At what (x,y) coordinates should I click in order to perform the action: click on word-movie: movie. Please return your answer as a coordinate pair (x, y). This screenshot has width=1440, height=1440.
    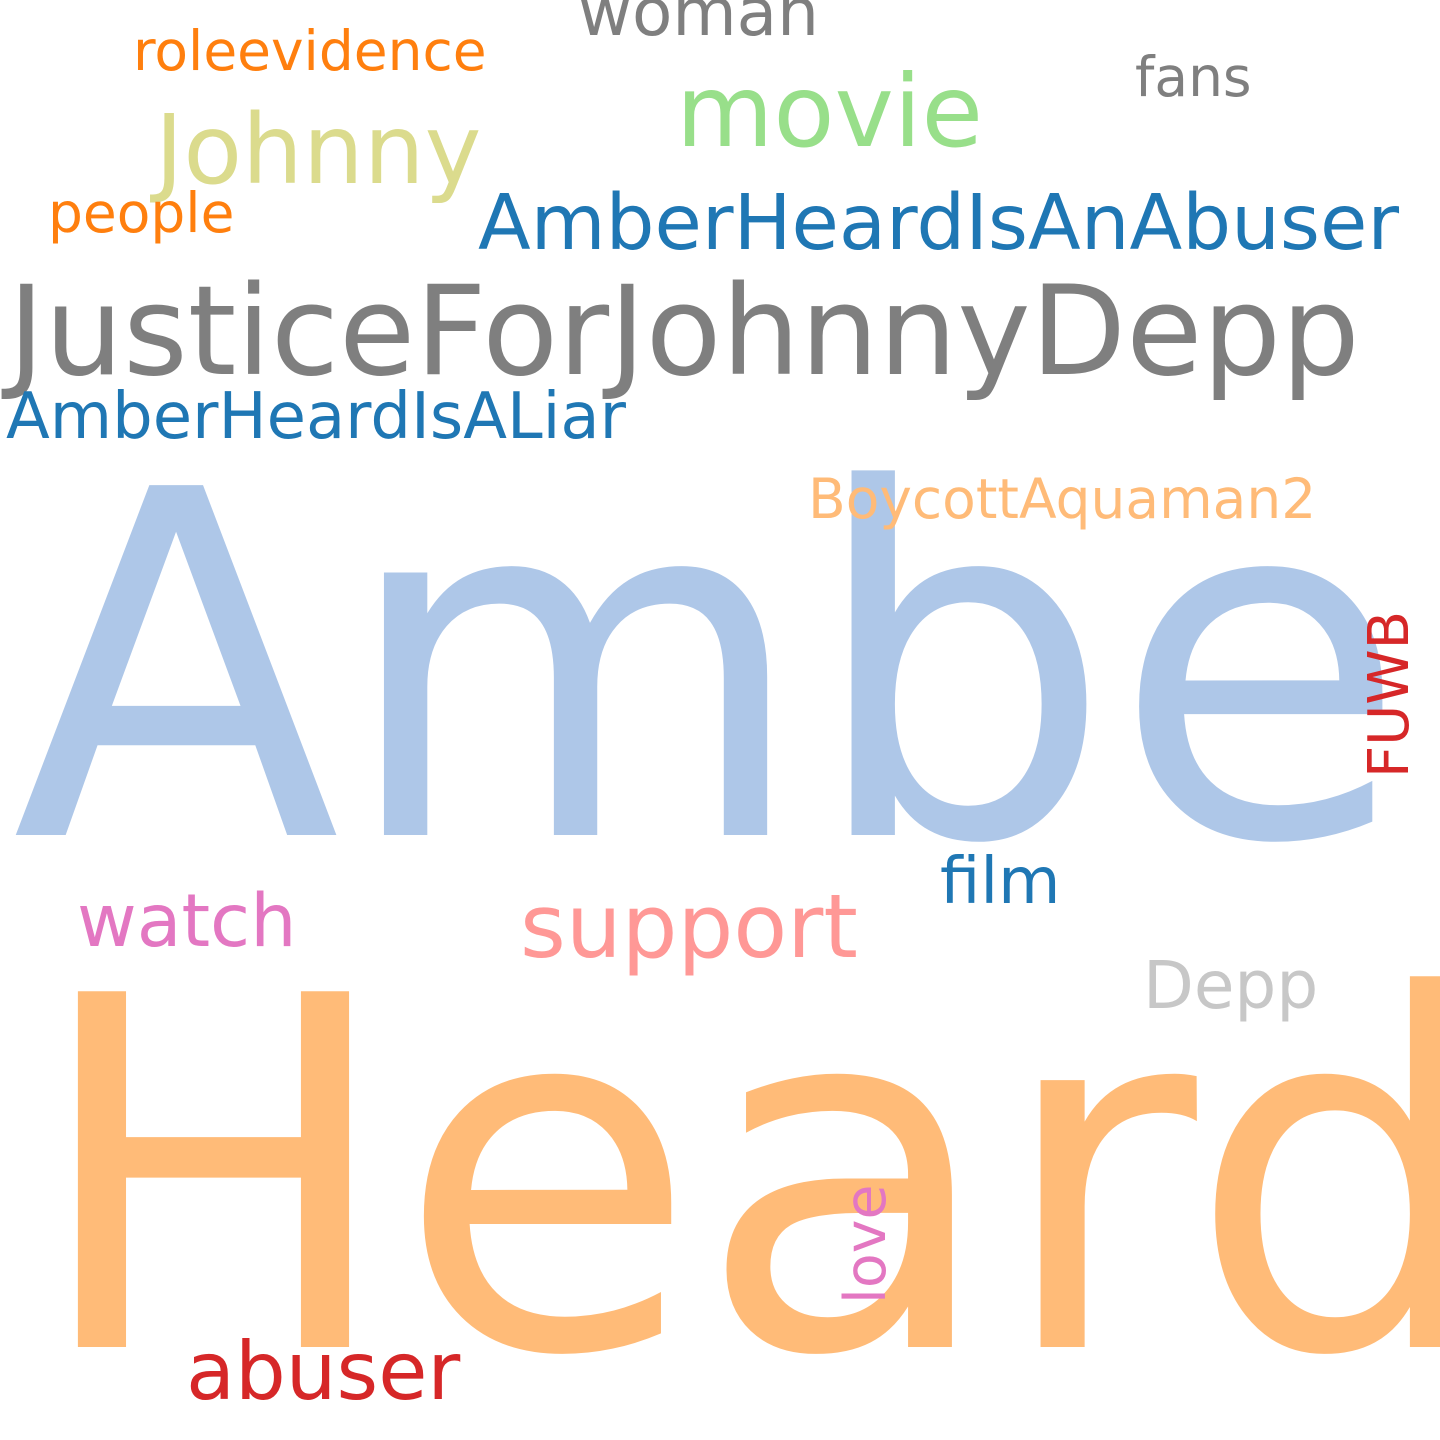
    Looking at the image, I should click on (830, 111).